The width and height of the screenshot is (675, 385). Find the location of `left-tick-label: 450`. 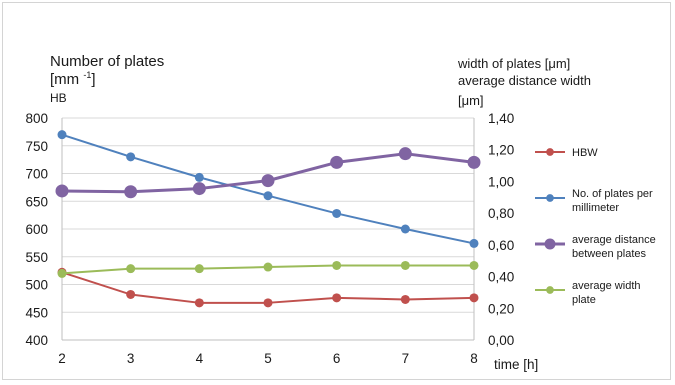

left-tick-label: 450 is located at coordinates (36, 312).